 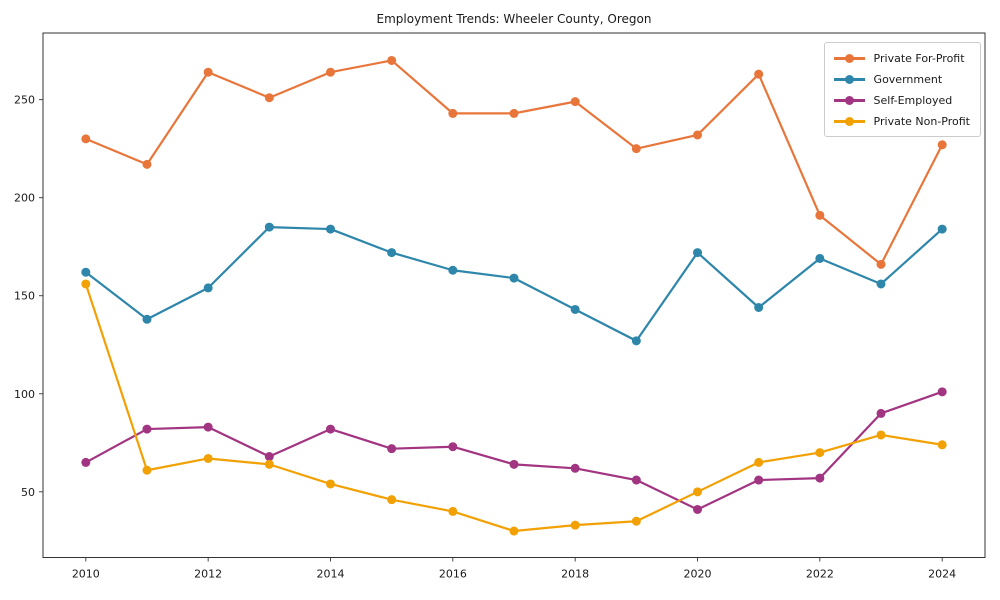 What do you see at coordinates (147, 319) in the screenshot?
I see `point-government-2011` at bounding box center [147, 319].